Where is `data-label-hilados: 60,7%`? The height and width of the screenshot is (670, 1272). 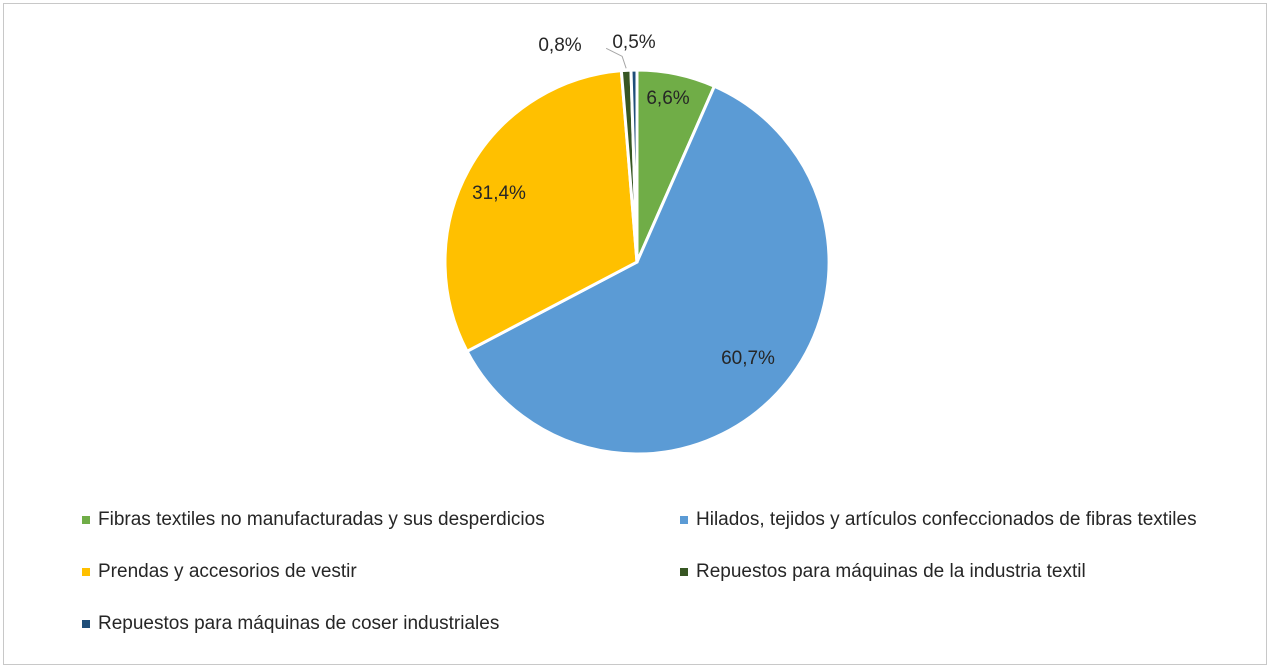 data-label-hilados: 60,7% is located at coordinates (748, 358).